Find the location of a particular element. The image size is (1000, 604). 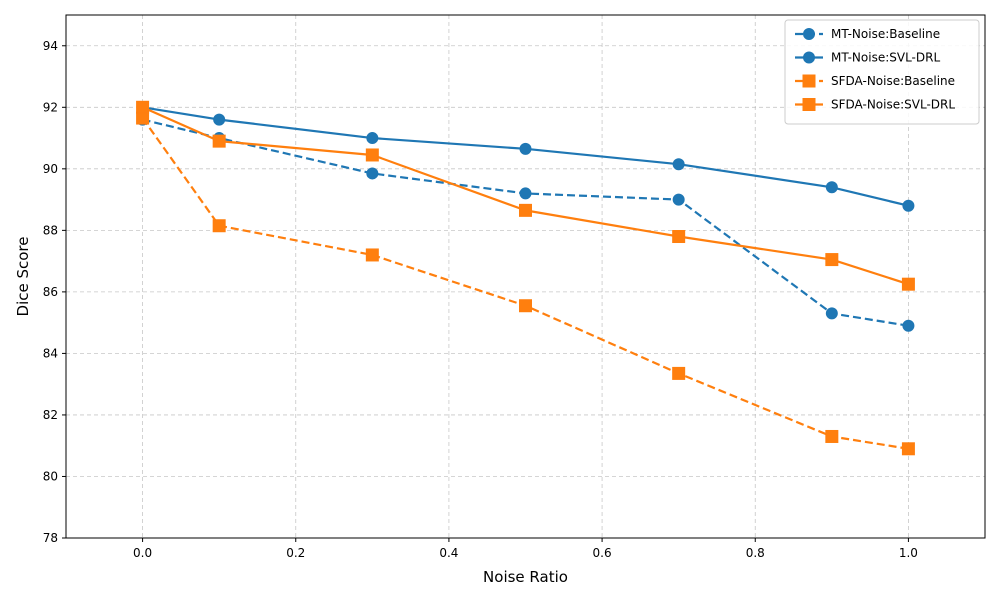

y-tick-label: 94 is located at coordinates (50, 46).